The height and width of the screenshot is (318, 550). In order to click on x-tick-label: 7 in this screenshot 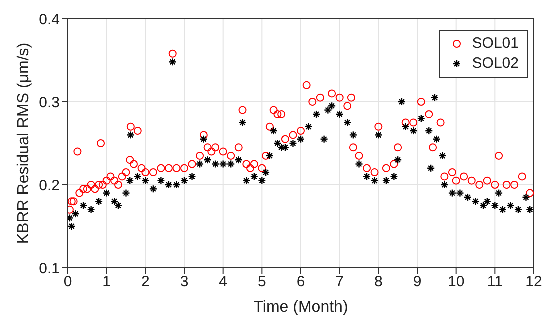, I will do `click(340, 282)`.